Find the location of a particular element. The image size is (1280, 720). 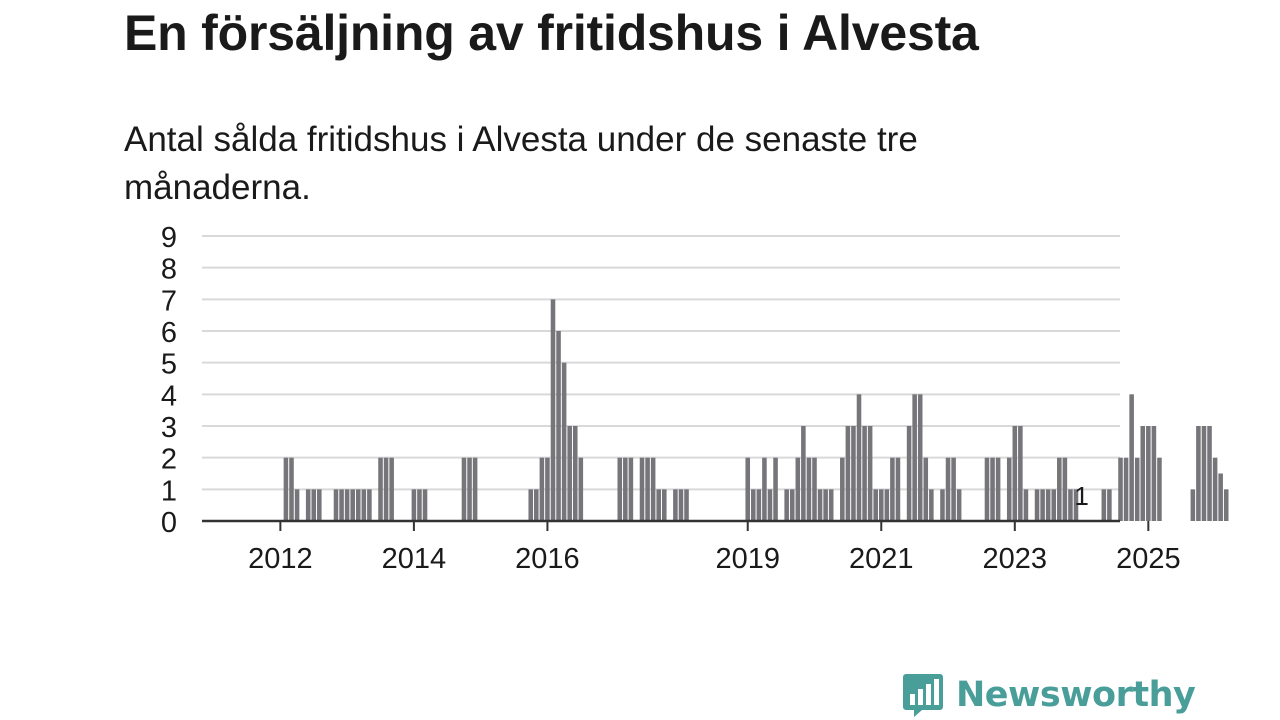

chart-title: En försäljning av fritidshus i Alvesta is located at coordinates (551, 33).